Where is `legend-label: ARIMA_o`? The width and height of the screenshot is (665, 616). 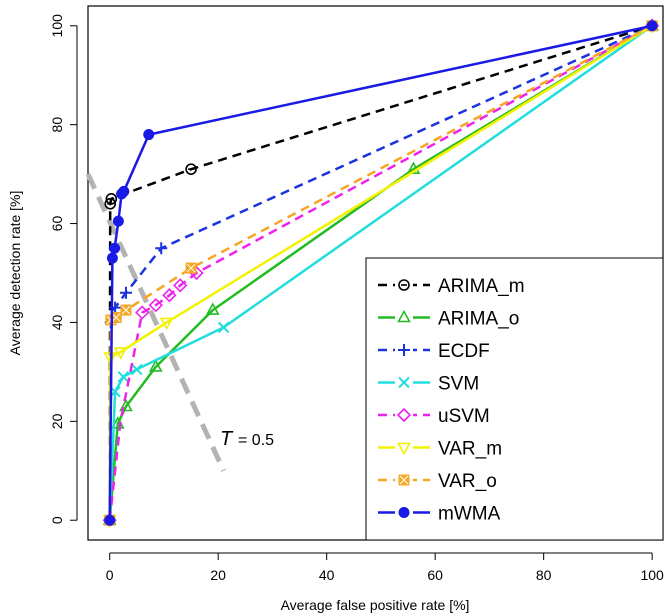
legend-label: ARIMA_o is located at coordinates (478, 319).